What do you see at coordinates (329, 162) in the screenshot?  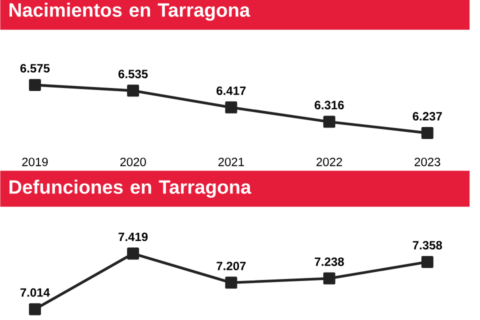 I see `x-tick-label: 2022` at bounding box center [329, 162].